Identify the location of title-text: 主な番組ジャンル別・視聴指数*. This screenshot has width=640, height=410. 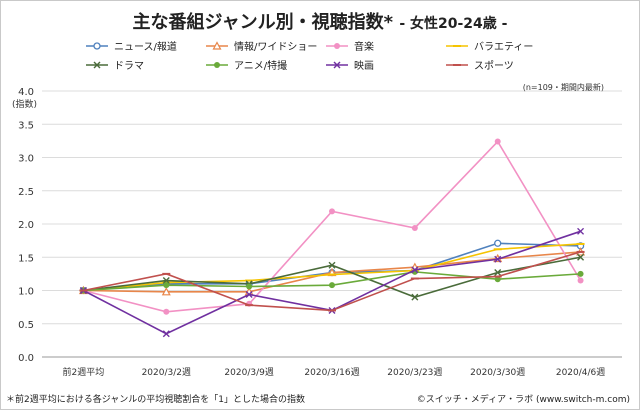
(263, 22).